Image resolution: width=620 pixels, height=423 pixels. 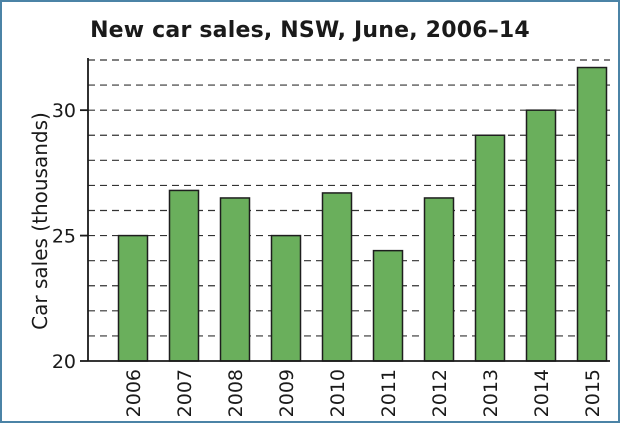 What do you see at coordinates (491, 393) in the screenshot?
I see `x-tick-label: 2013` at bounding box center [491, 393].